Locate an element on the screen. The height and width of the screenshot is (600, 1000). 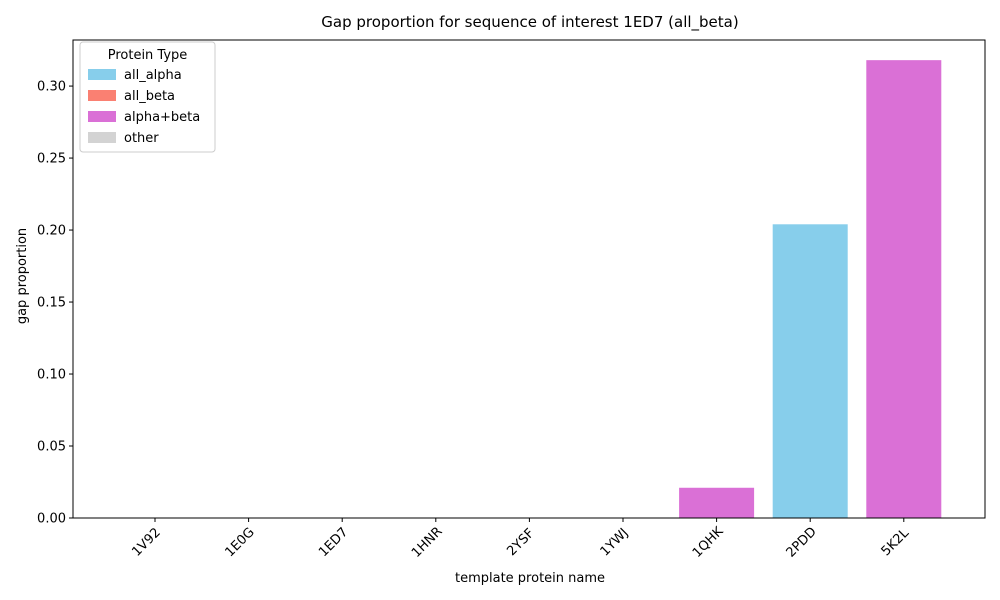
x-tick-label: 1QHK is located at coordinates (708, 542).